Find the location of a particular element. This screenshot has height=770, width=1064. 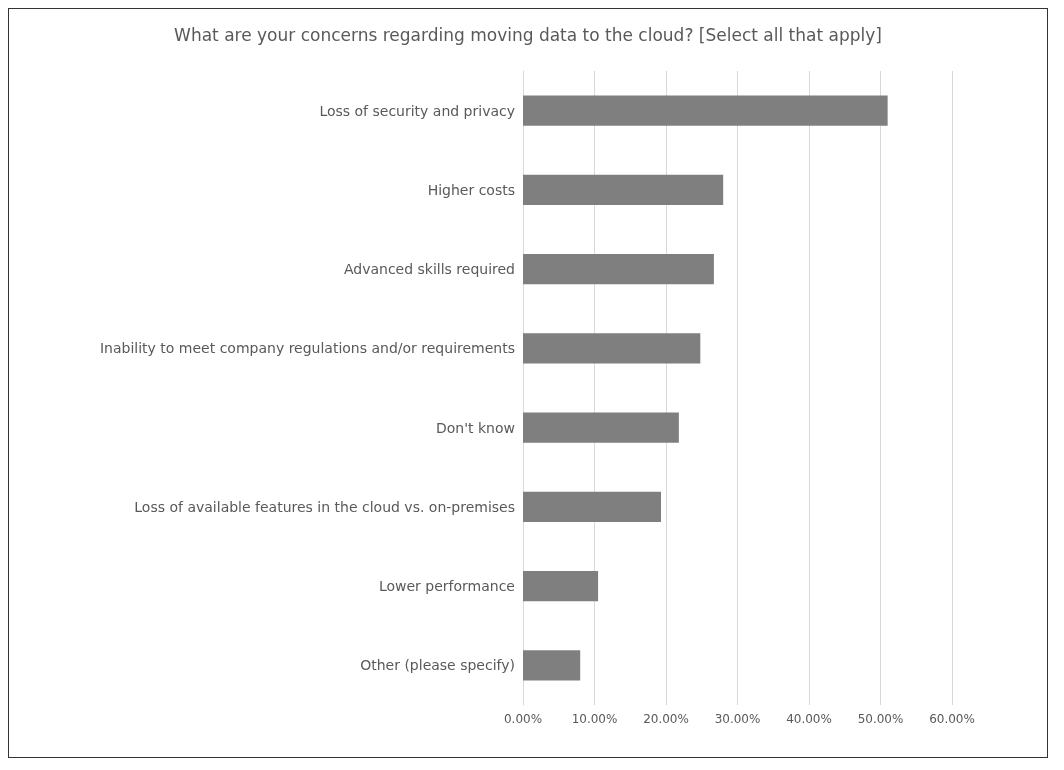

y-tick-label: Other (please specify) is located at coordinates (437, 665).